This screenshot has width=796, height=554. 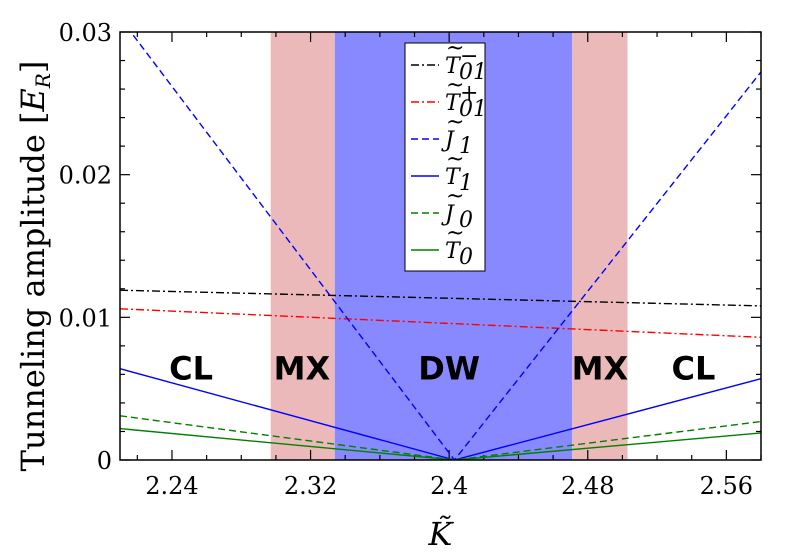 I want to click on legend-label-3: T, so click(x=453, y=177).